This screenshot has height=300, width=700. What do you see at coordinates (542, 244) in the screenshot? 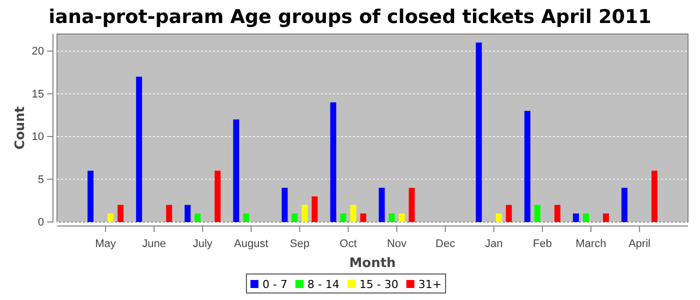
I see `x-tick-label: Feb` at bounding box center [542, 244].